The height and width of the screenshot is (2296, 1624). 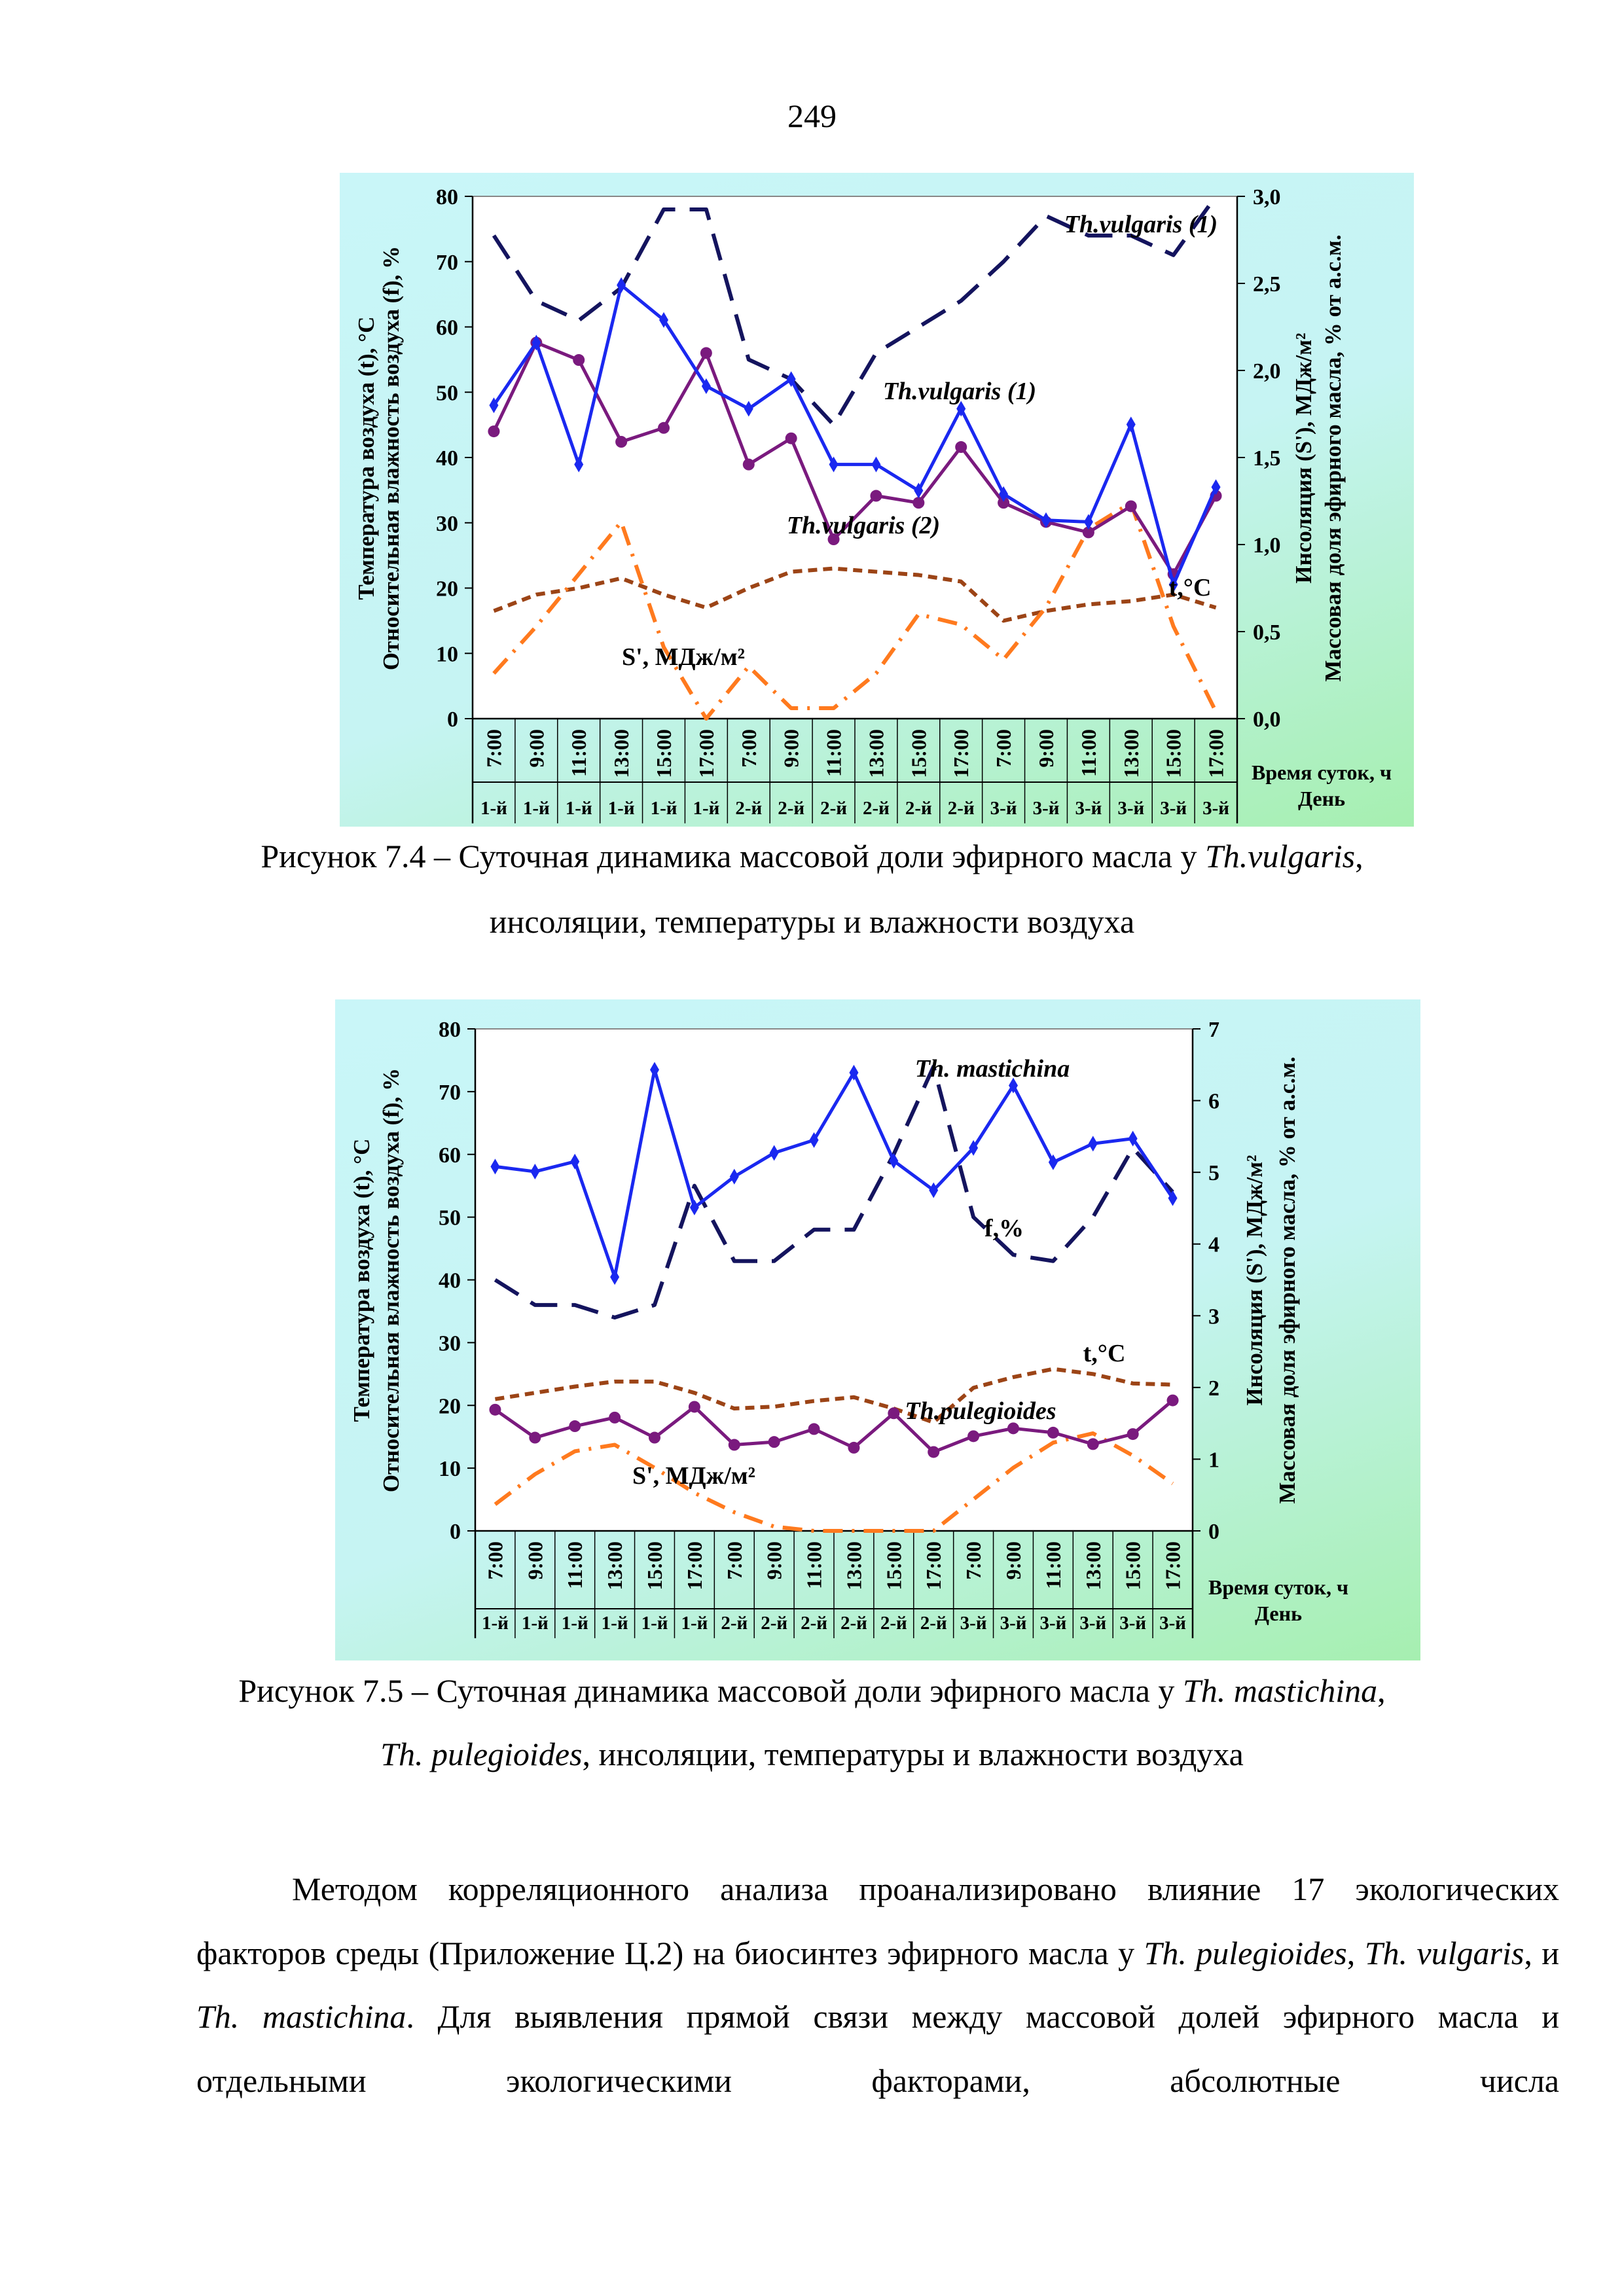 I want to click on right-tick-label: 2, so click(x=1213, y=1388).